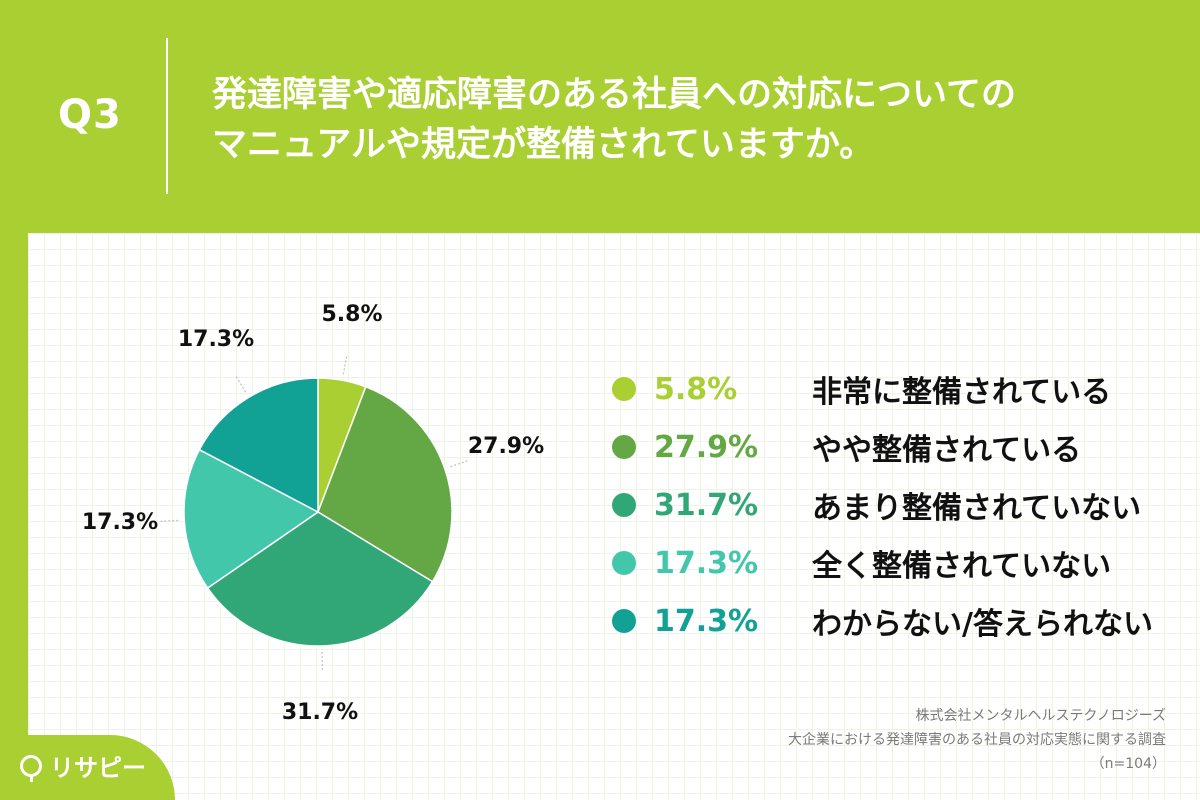  I want to click on slice-value-label: 5.8%, so click(351, 314).